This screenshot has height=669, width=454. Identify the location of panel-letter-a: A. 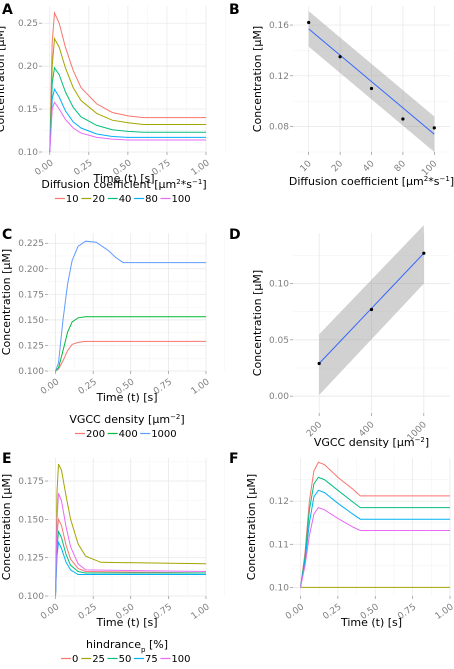
(7, 10).